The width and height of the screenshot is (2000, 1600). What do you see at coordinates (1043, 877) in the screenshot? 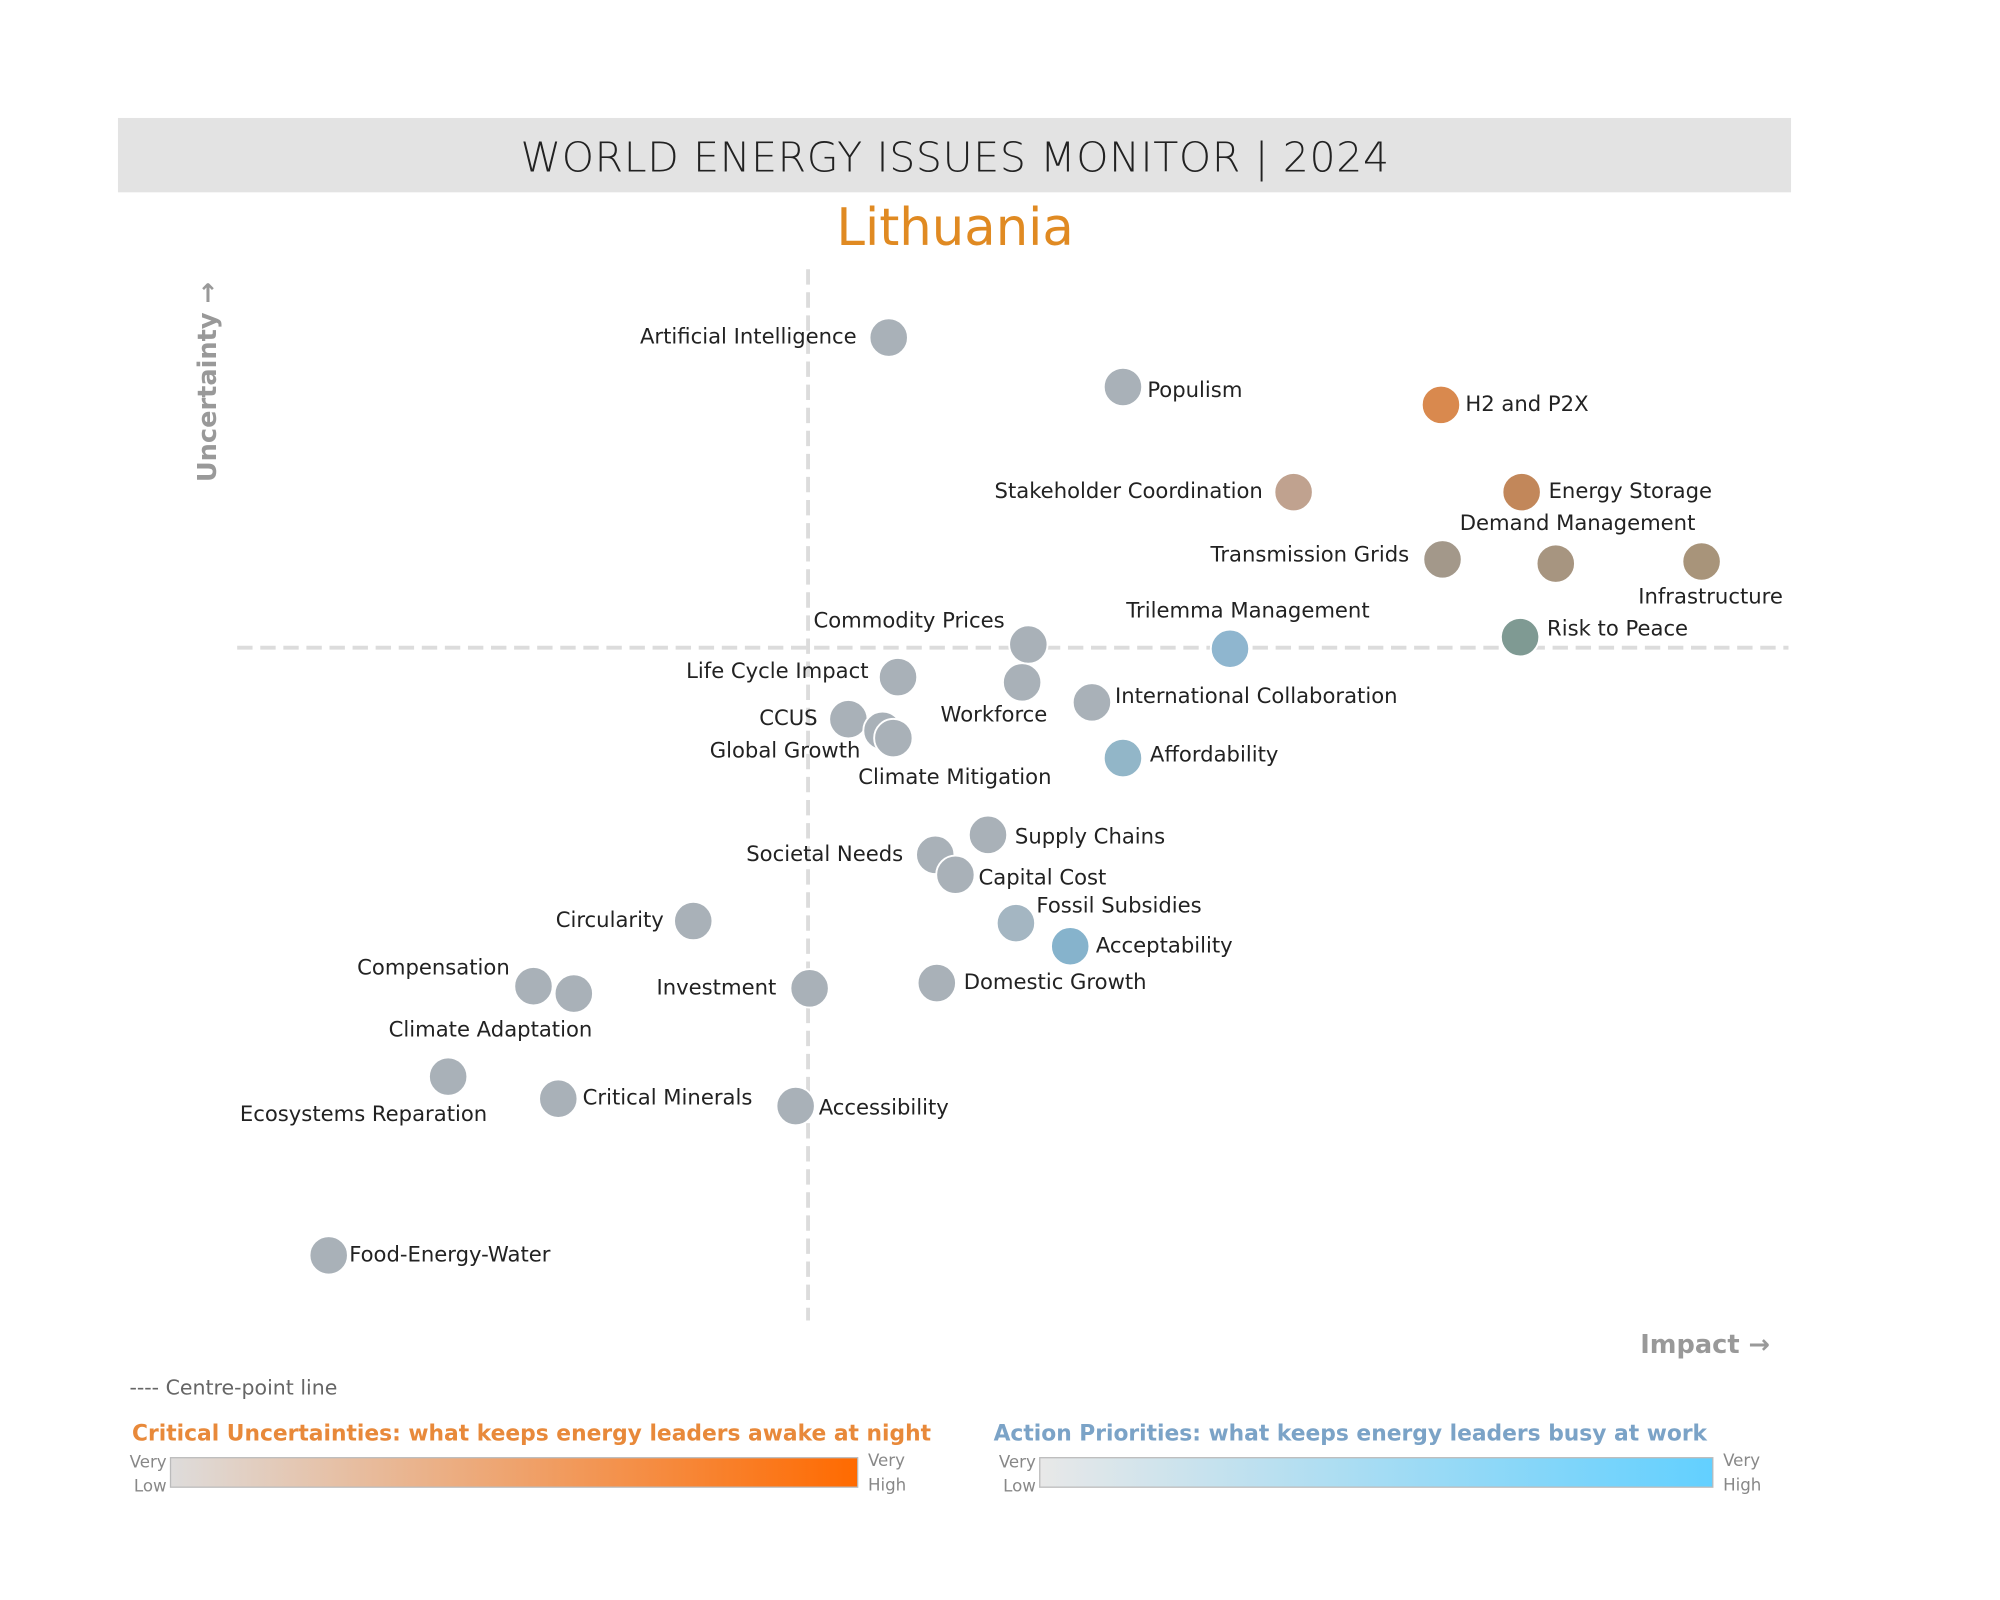
I see `point-label: Capital Cost` at bounding box center [1043, 877].